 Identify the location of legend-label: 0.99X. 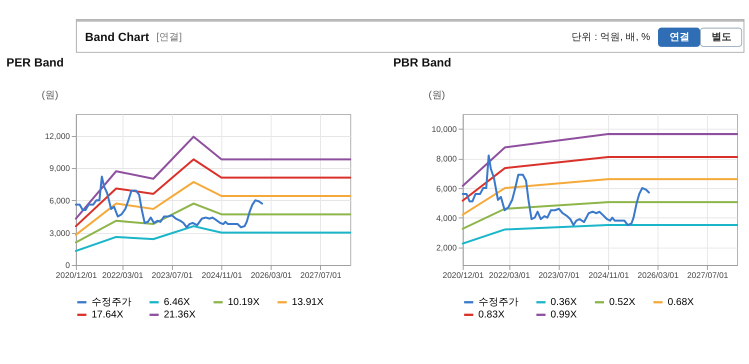
(564, 315).